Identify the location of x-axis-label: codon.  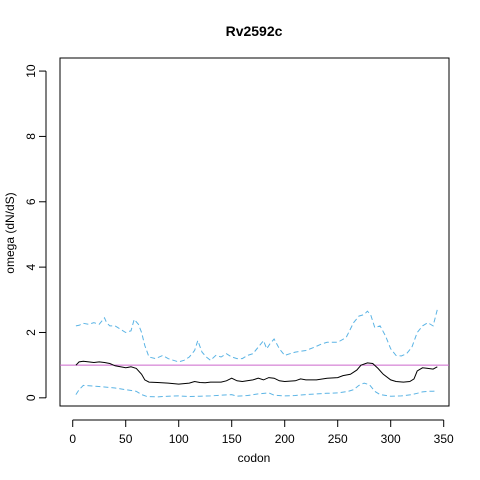
(254, 458).